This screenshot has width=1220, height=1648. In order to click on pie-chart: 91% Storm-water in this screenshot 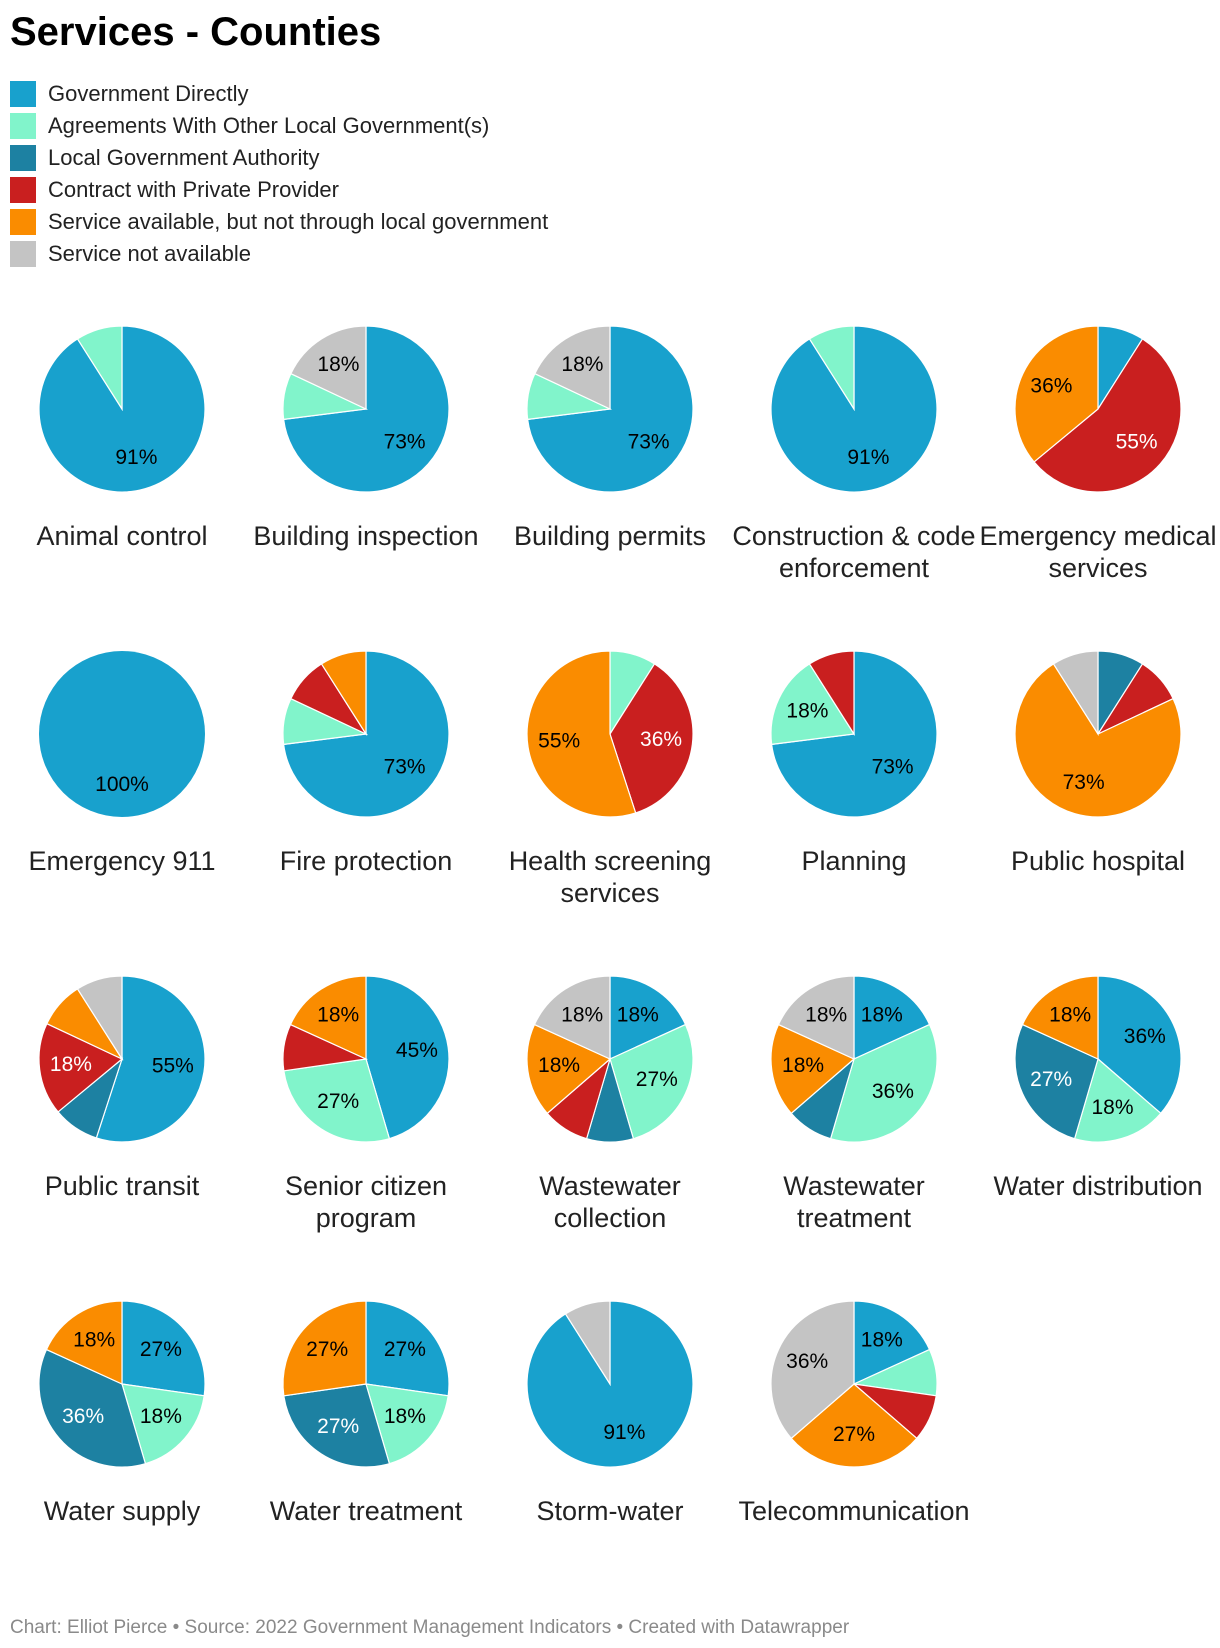, I will do `click(610, 1463)`.